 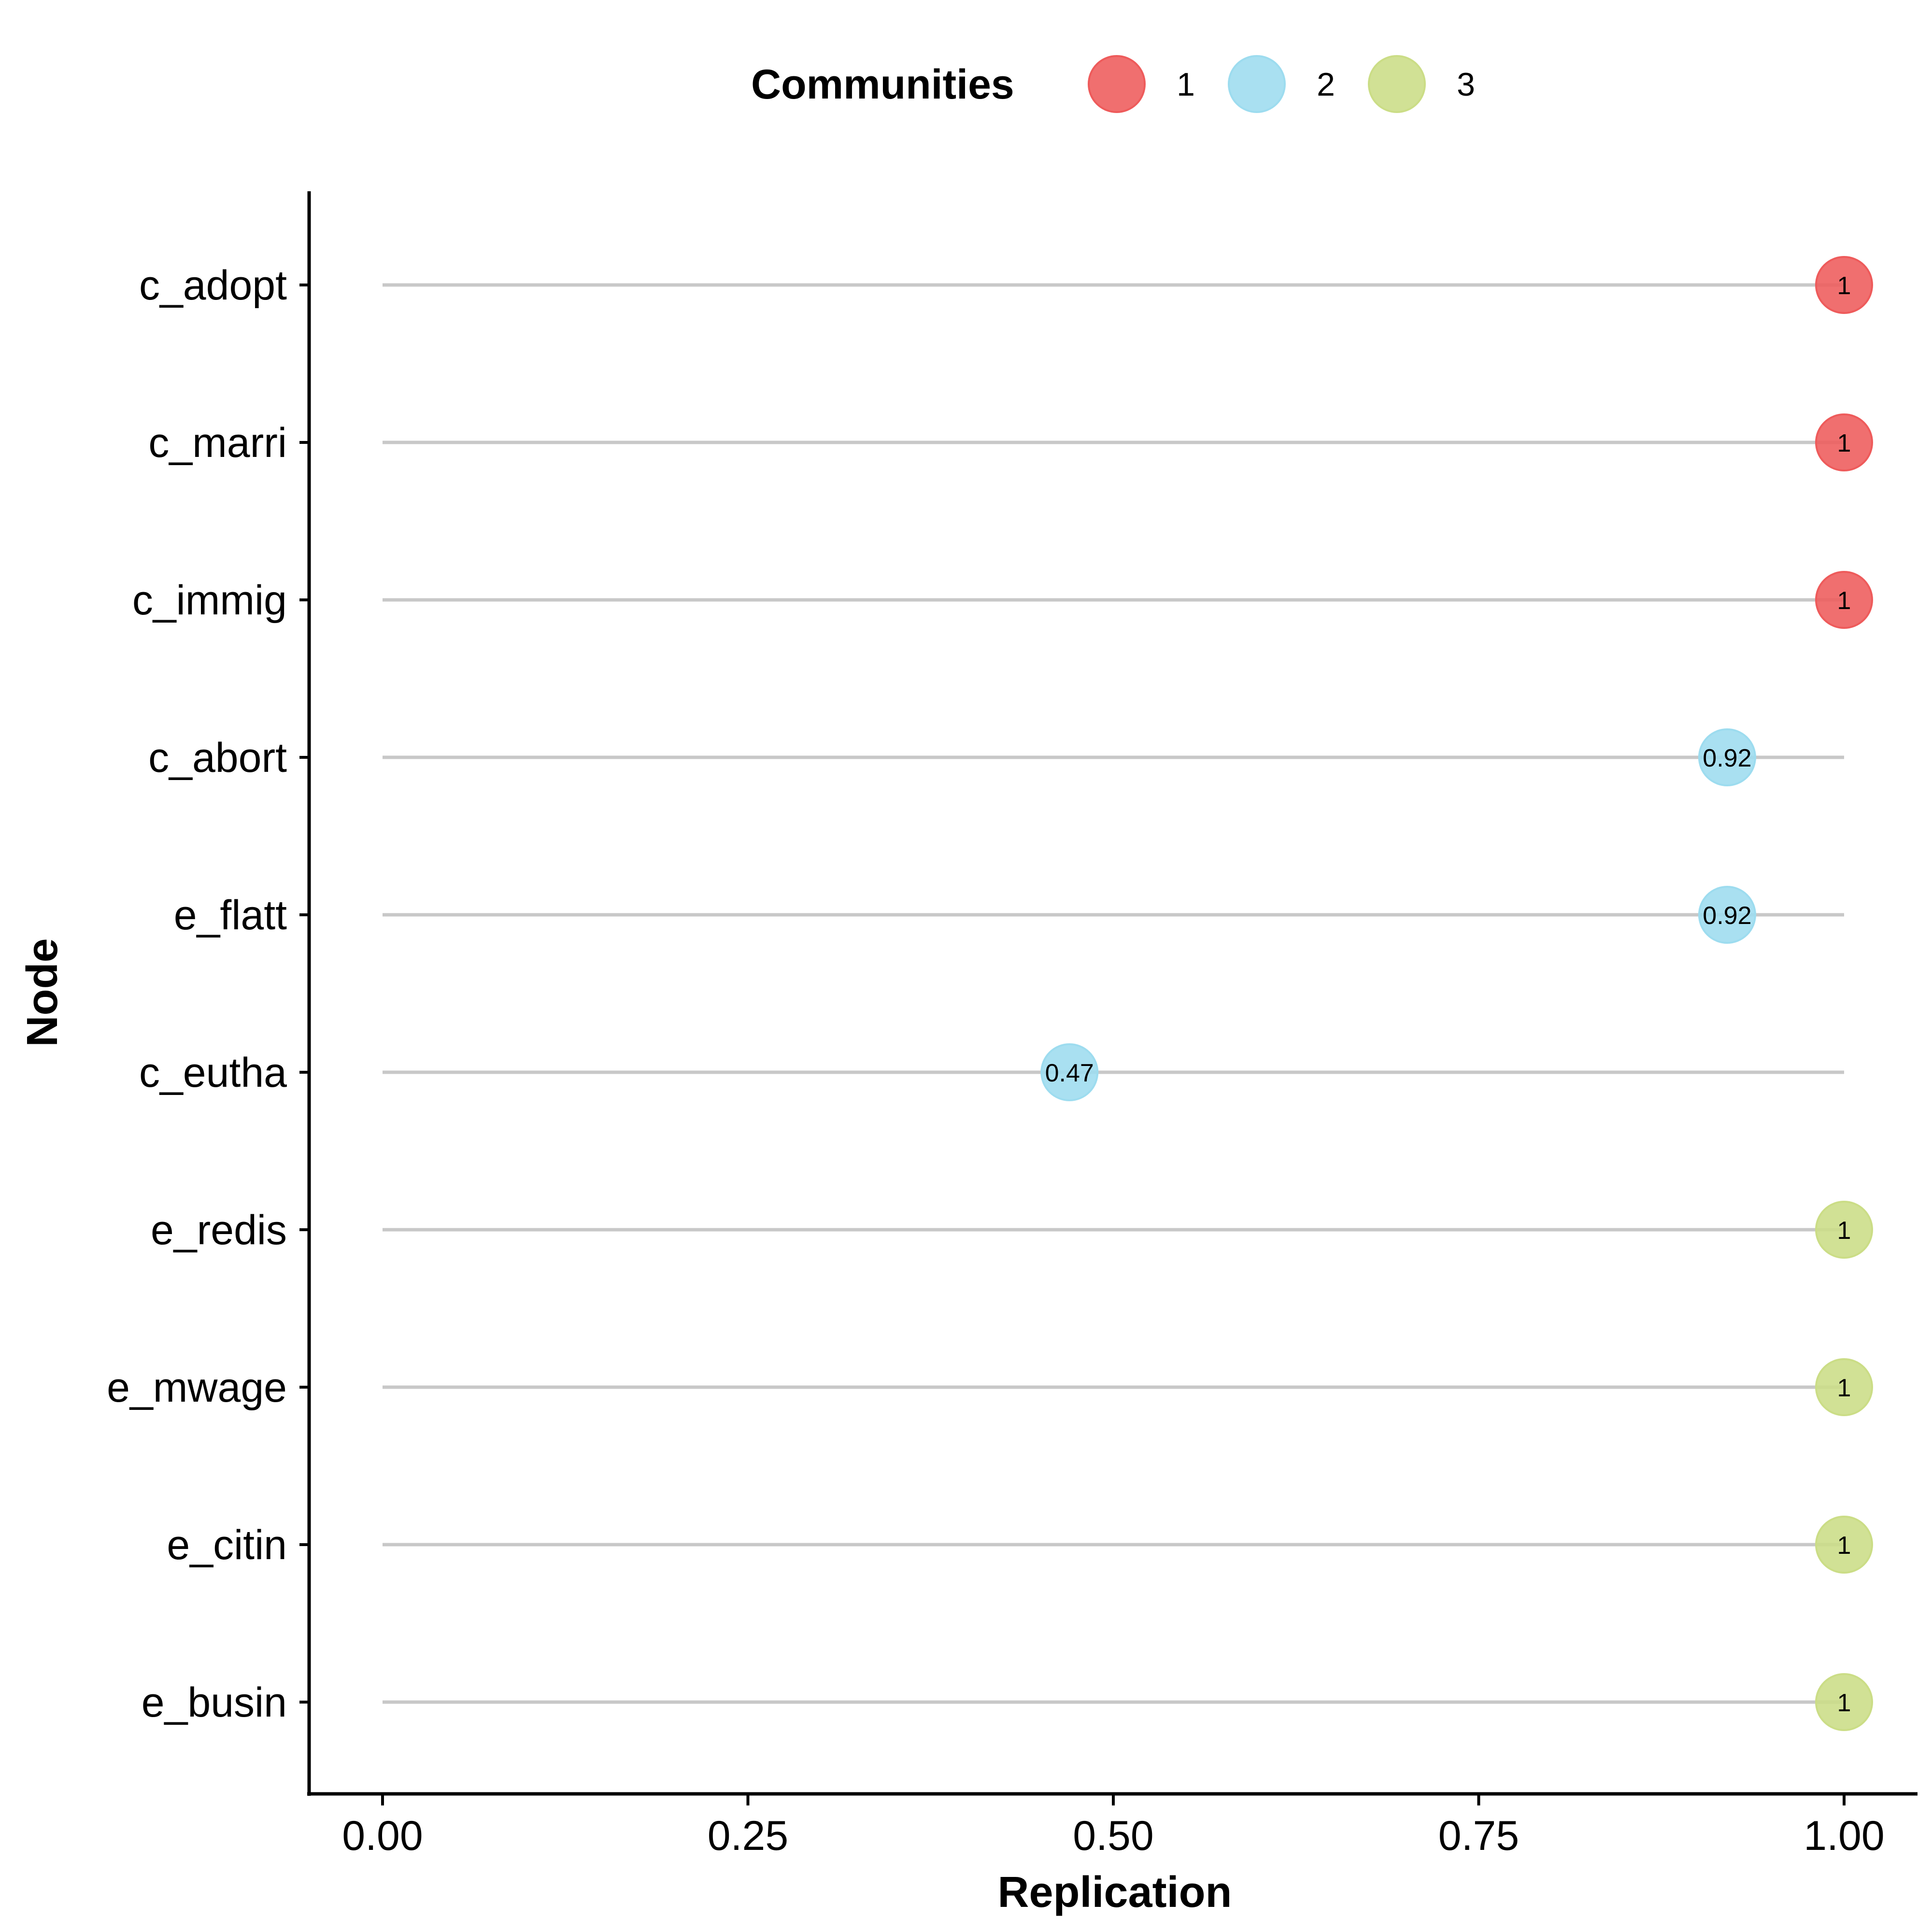 I want to click on y-tick-label: e_flatt, so click(x=230, y=915).